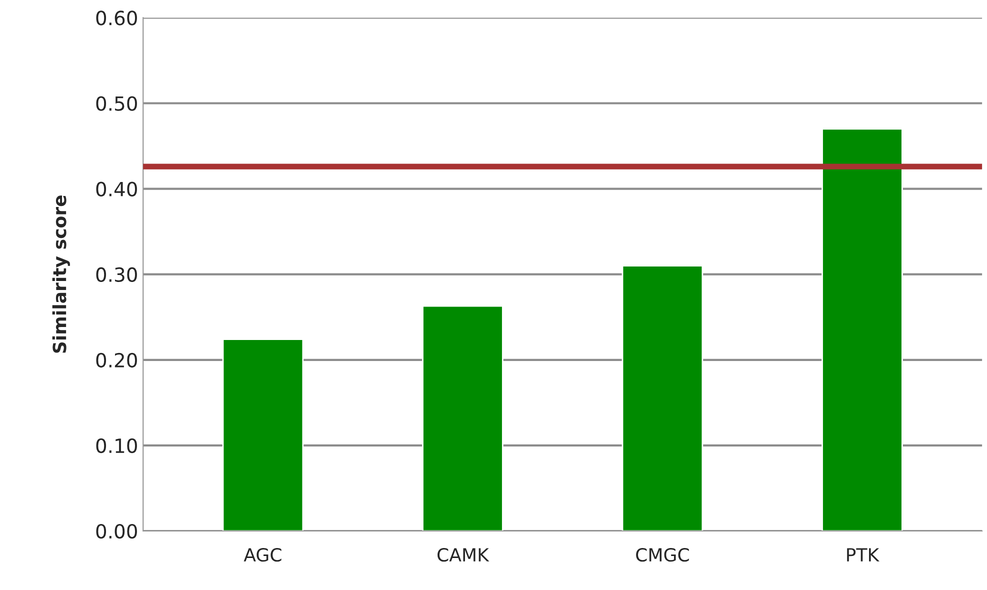 This screenshot has height=590, width=987. What do you see at coordinates (116, 446) in the screenshot?
I see `y-tick-label: 0.10` at bounding box center [116, 446].